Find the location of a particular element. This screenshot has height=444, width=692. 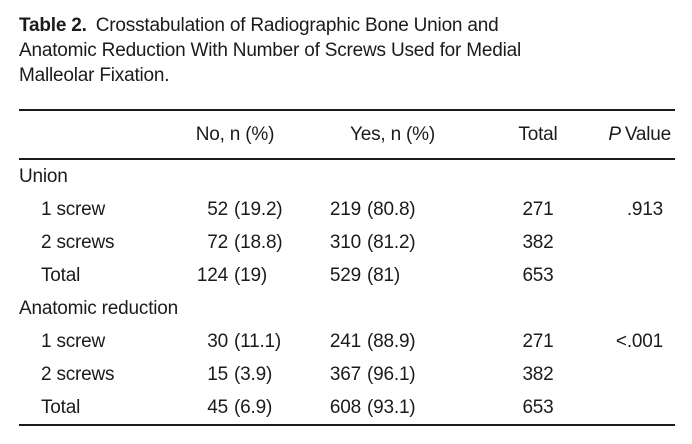

yes-count: 241 is located at coordinates (345, 341).